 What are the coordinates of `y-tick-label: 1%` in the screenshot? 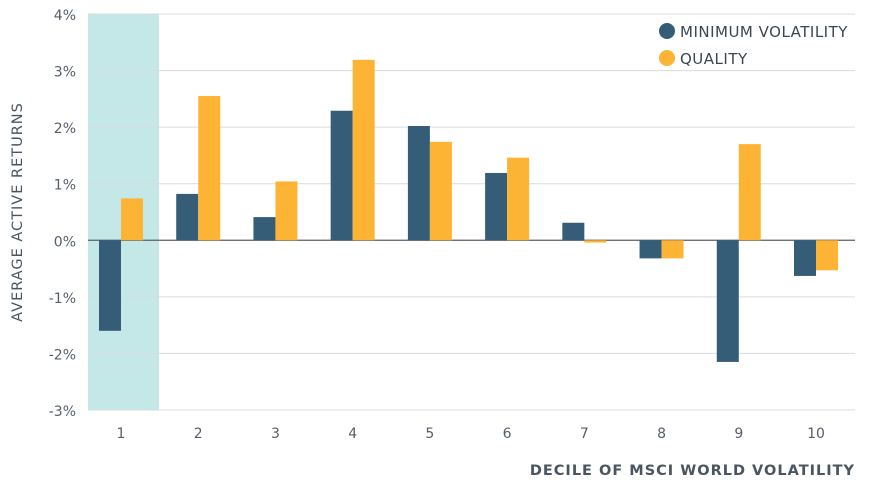 It's located at (65, 186).